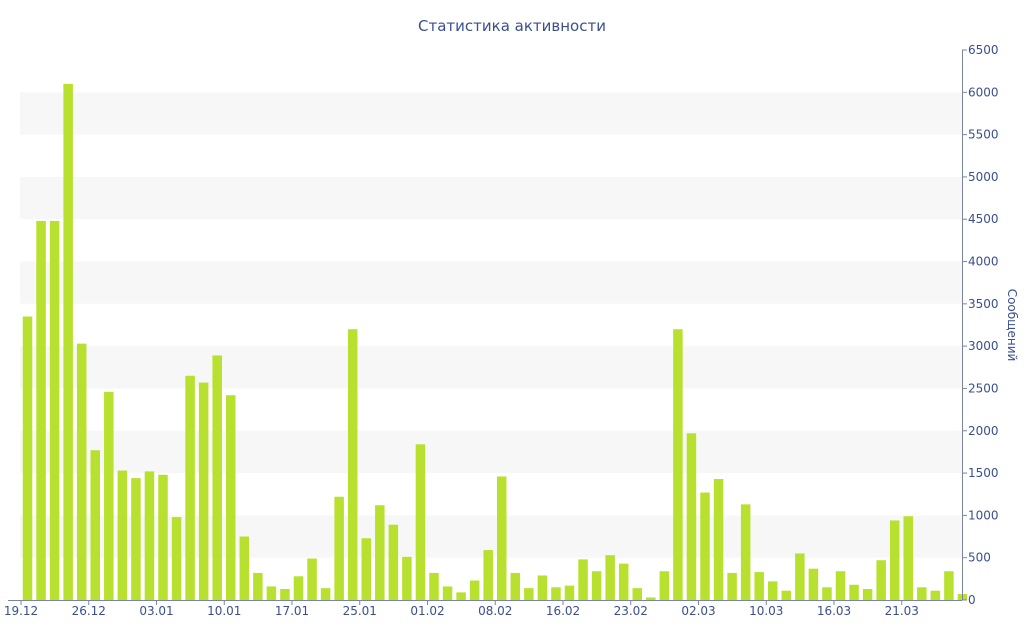 The image size is (1024, 640). What do you see at coordinates (902, 611) in the screenshot?
I see `x-tick-label: 21.03` at bounding box center [902, 611].